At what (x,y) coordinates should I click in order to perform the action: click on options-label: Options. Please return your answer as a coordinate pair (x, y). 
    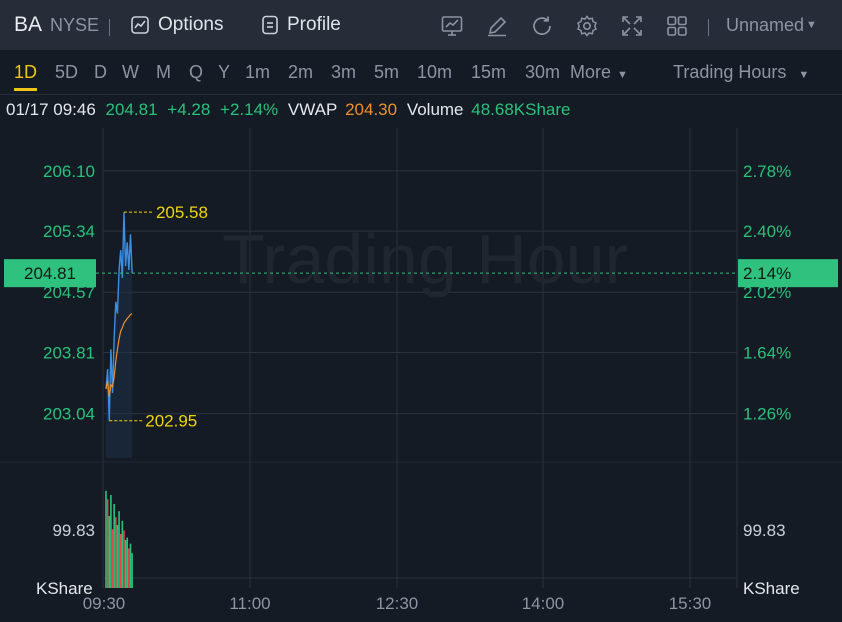
    Looking at the image, I should click on (191, 24).